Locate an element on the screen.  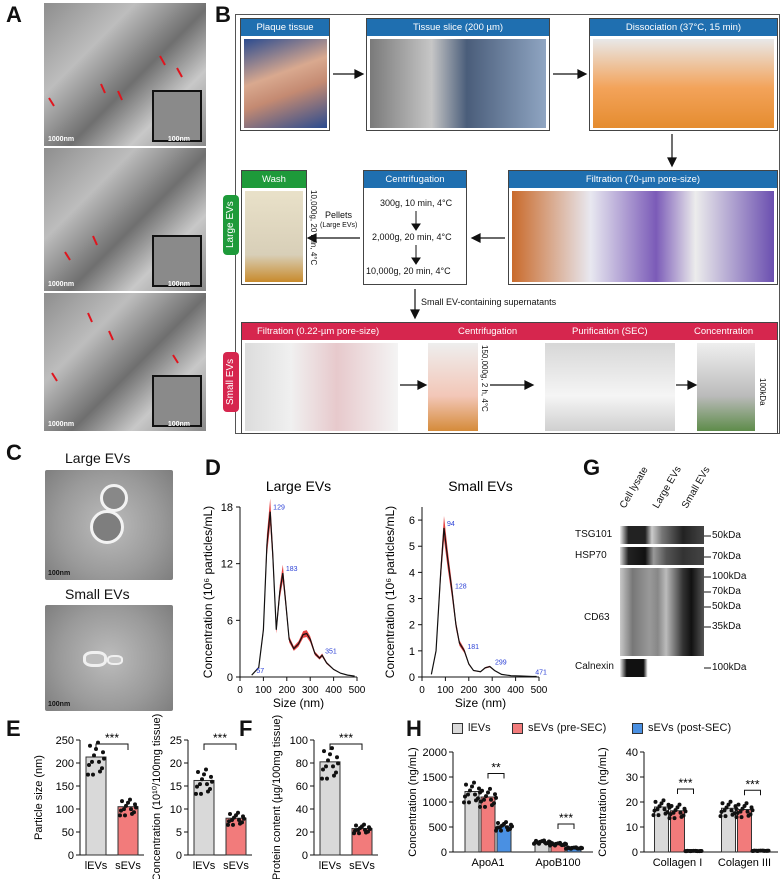
mean-line is located at coordinates (483, 602).